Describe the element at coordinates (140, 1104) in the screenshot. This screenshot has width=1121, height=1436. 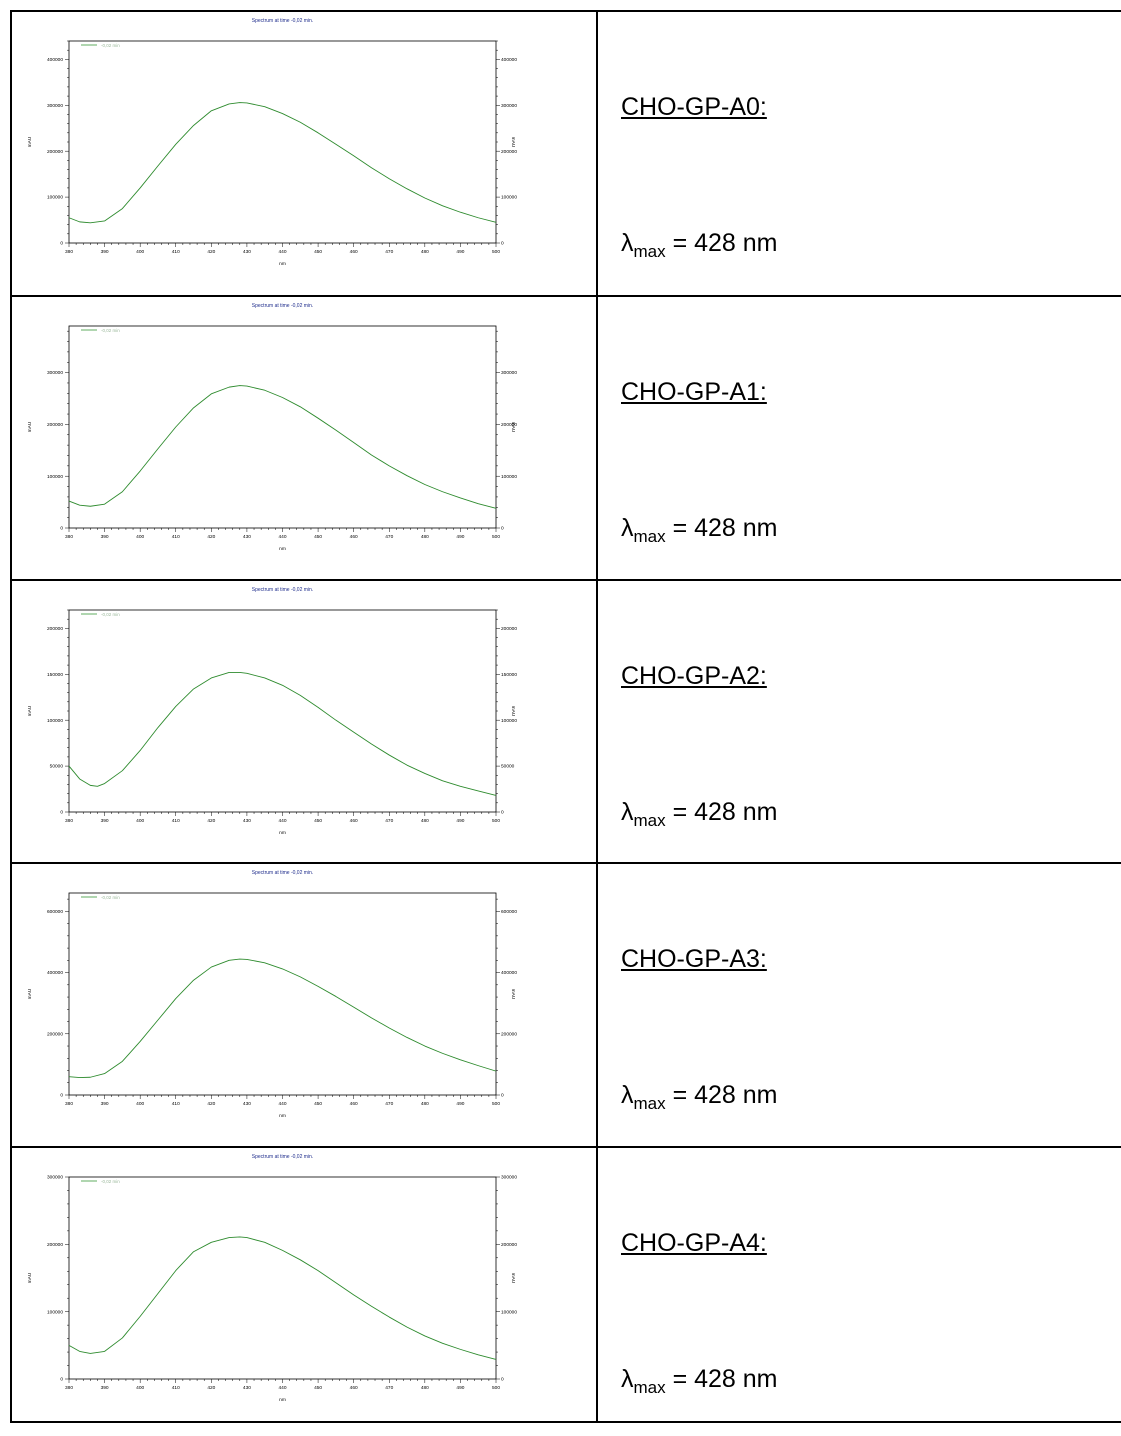
I see `x-tick-label: 400` at that location.